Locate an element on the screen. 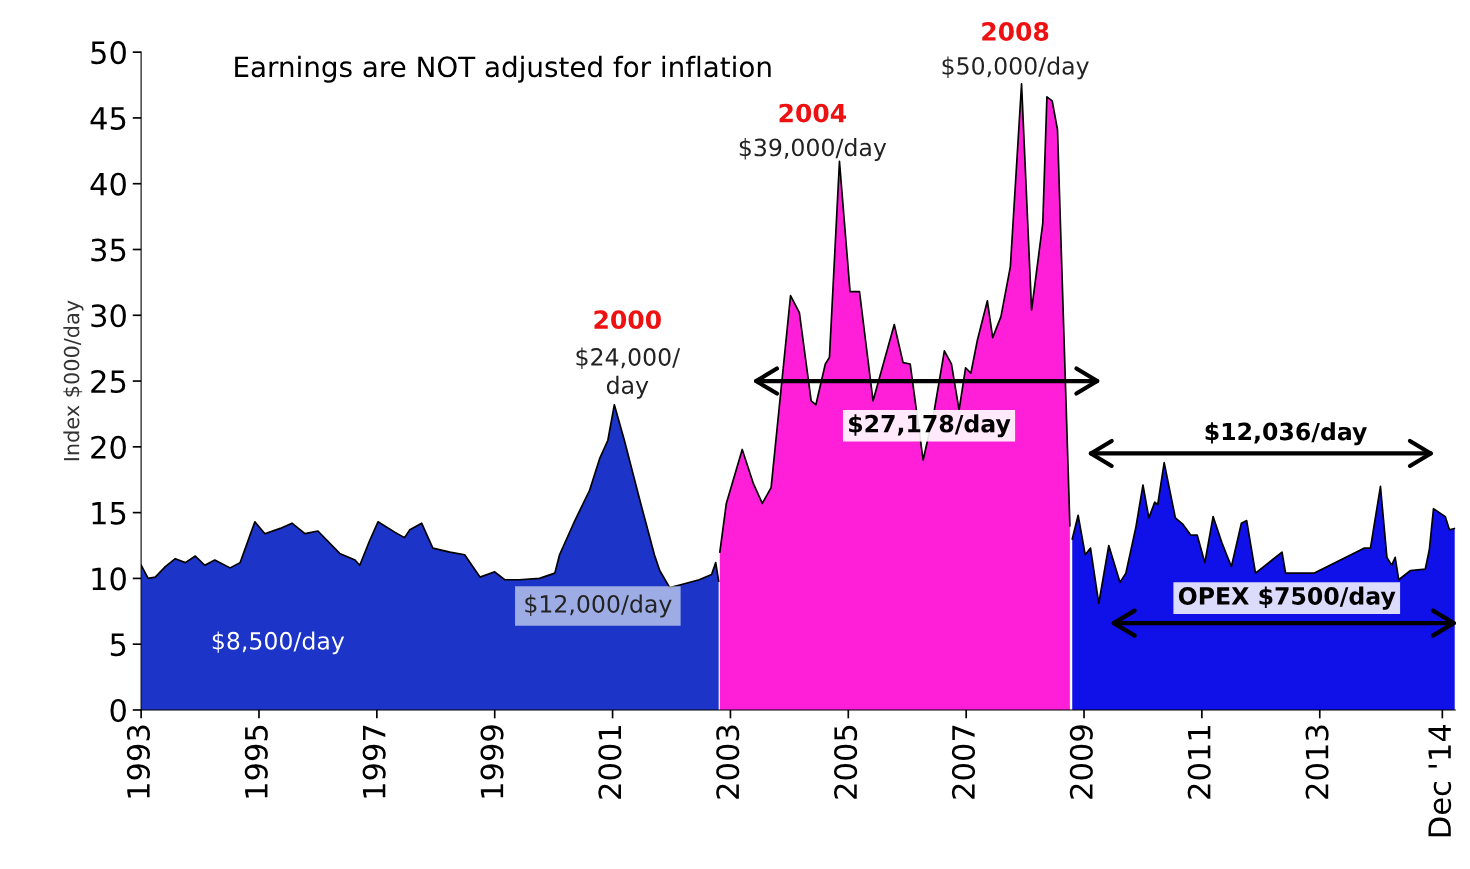 This screenshot has width=1470, height=869. x-tick-label: 1995 is located at coordinates (256, 761).